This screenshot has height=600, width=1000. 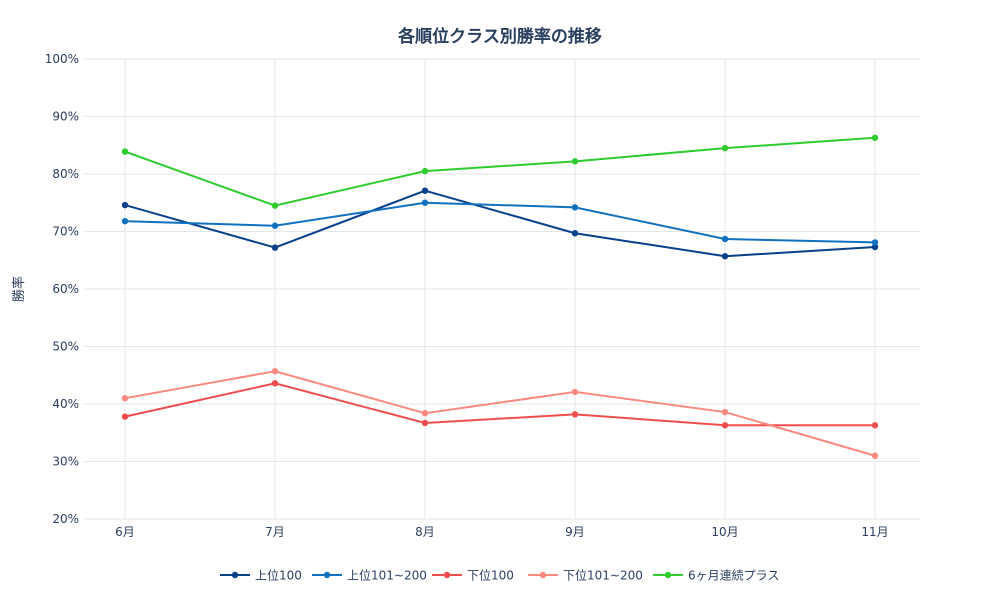 I want to click on legend-label: 下位100, so click(x=490, y=575).